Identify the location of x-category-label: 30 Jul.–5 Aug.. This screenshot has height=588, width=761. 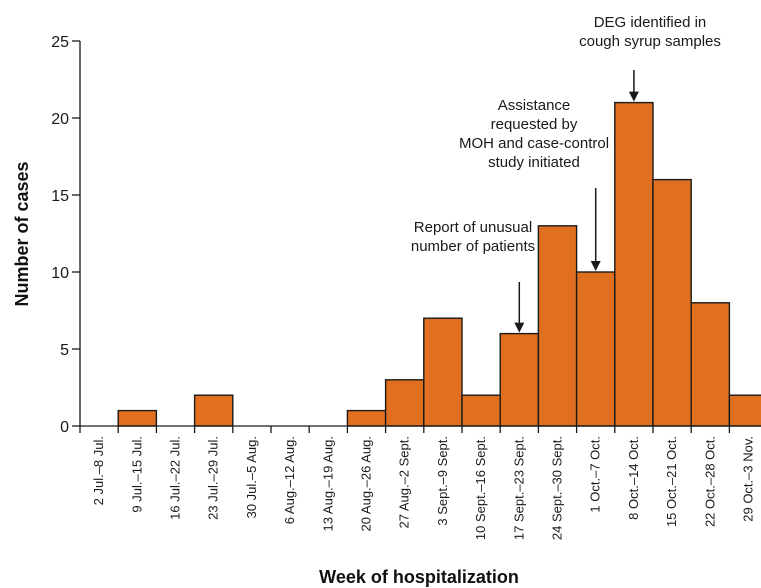
(251, 477).